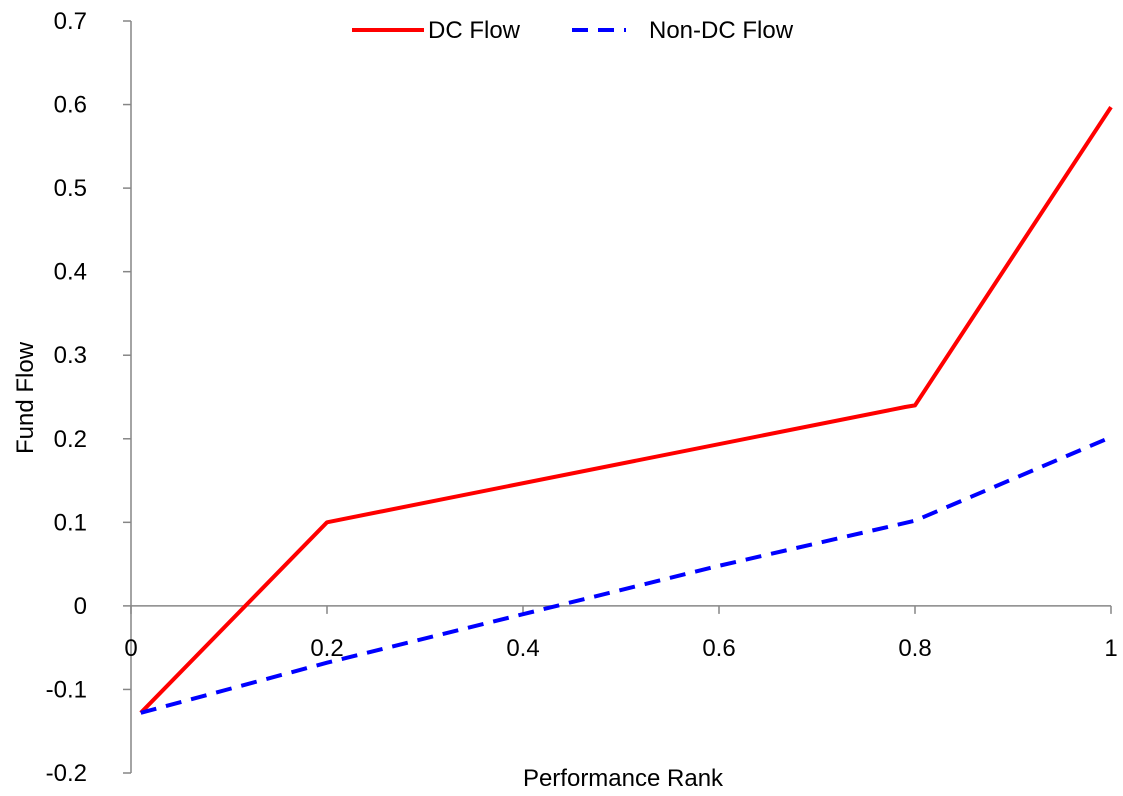 The height and width of the screenshot is (796, 1123). I want to click on x-tick-label: 0, so click(130, 648).